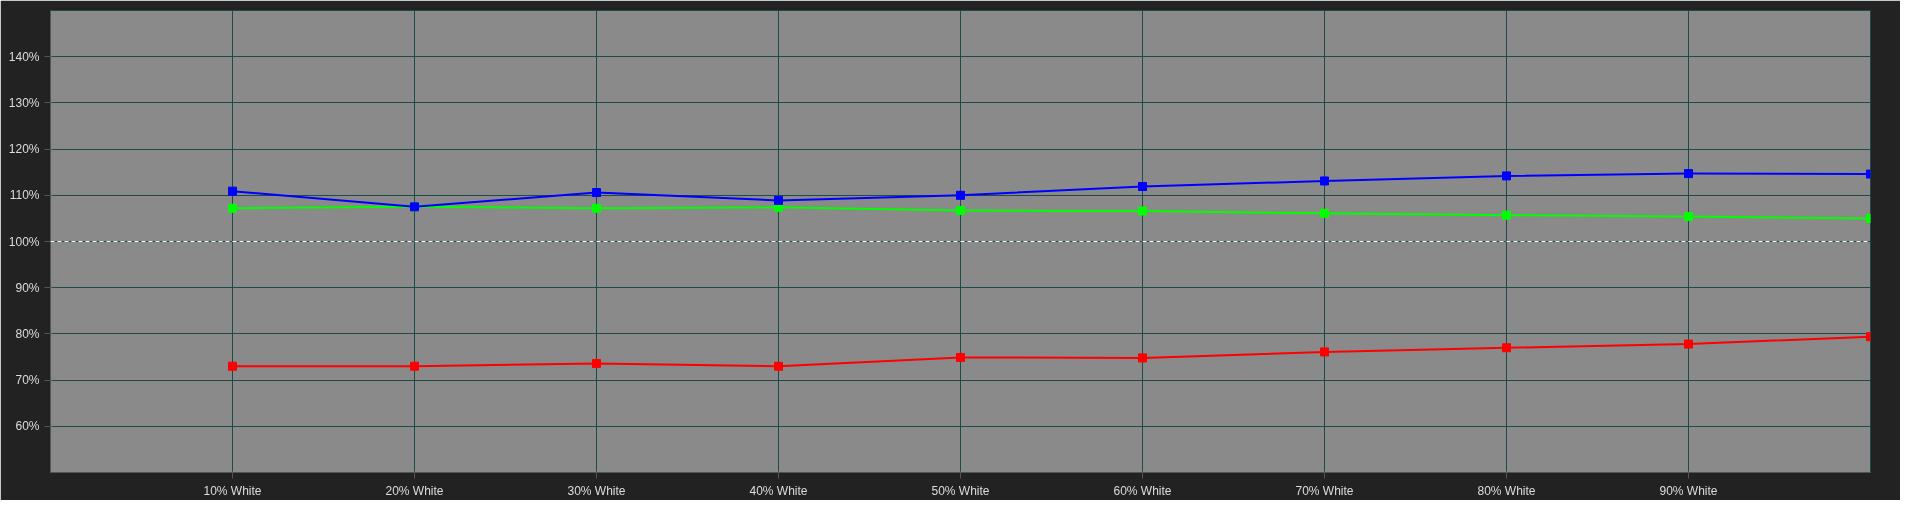  Describe the element at coordinates (960, 490) in the screenshot. I see `x-tick-label: 50% White` at that location.